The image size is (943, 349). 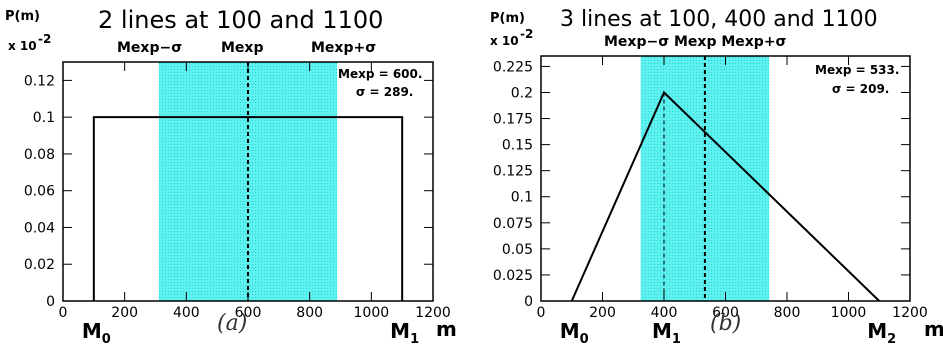 I want to click on y-tick-label: 0.15, so click(x=517, y=146).